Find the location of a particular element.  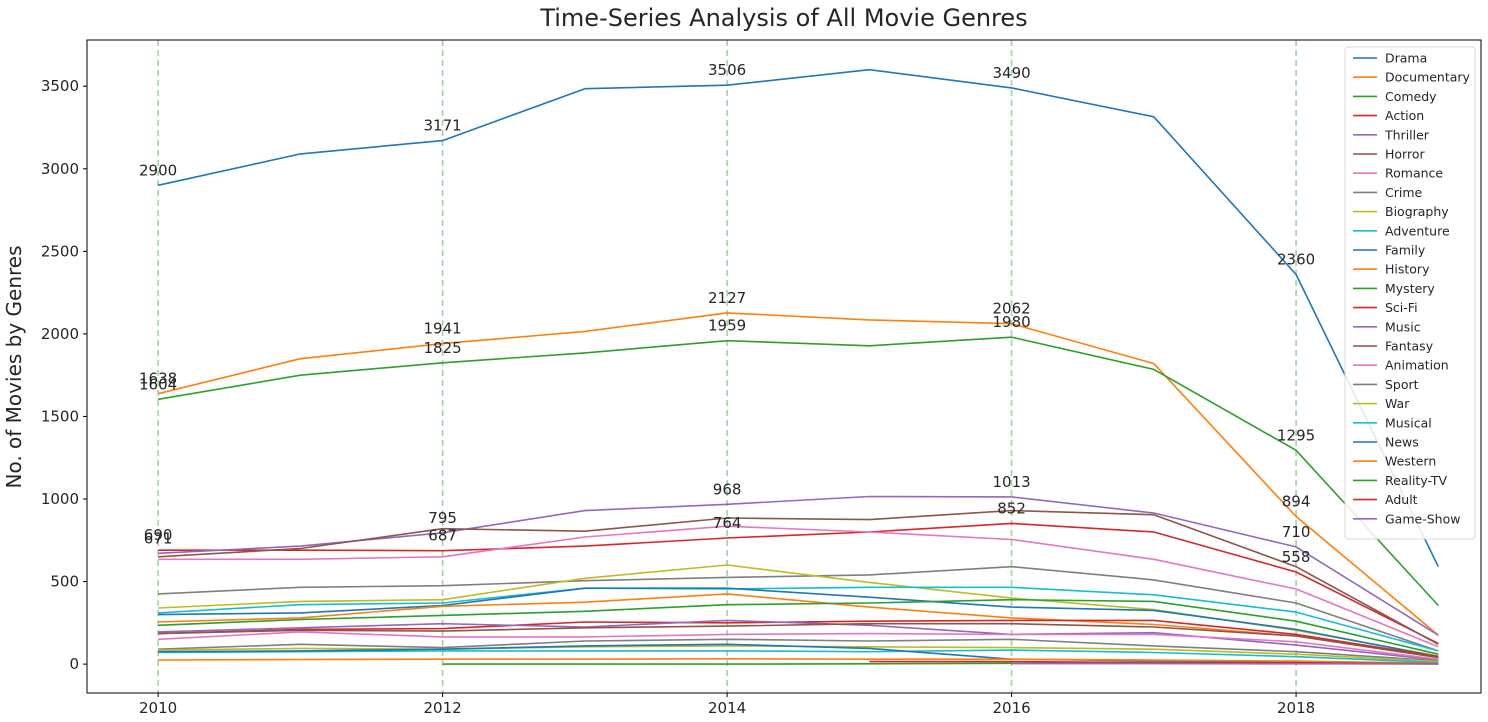

series-line-western is located at coordinates (798, 661).